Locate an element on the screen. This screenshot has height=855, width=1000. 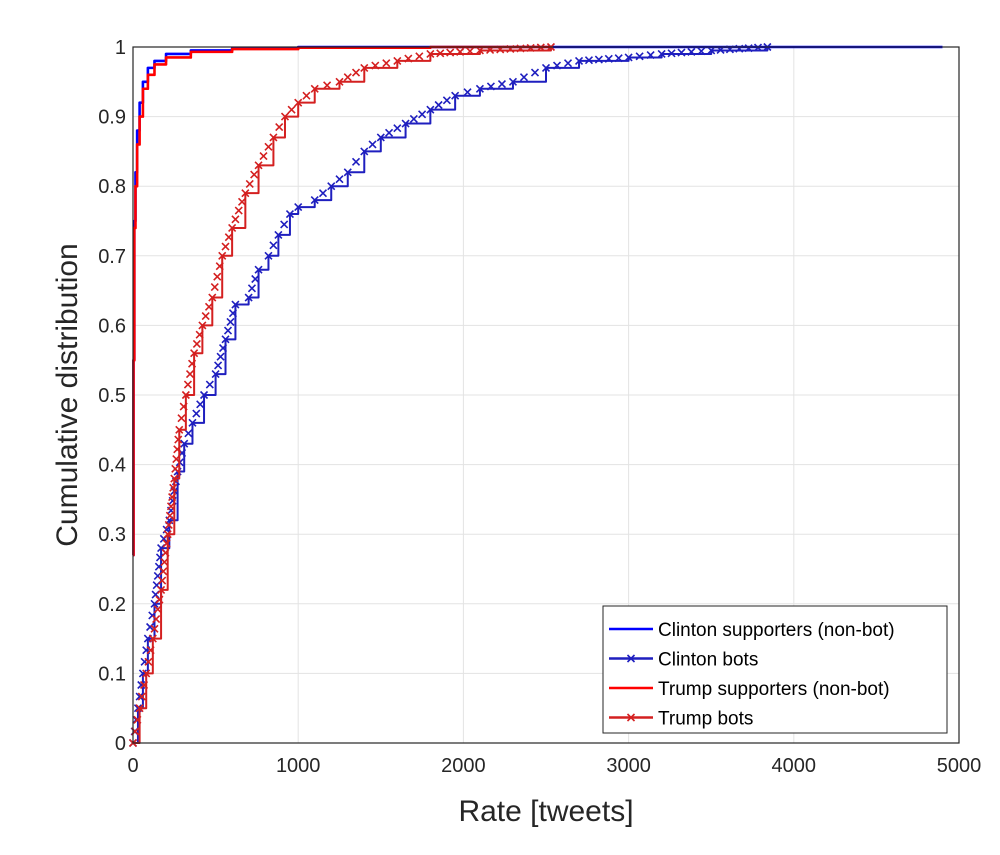
y-tick-label: 0.8 is located at coordinates (112, 187).